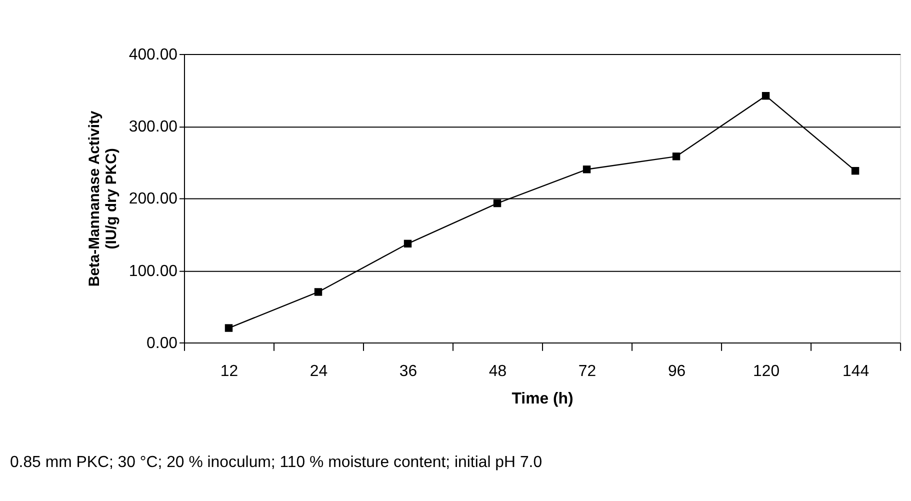 The height and width of the screenshot is (501, 911). What do you see at coordinates (856, 371) in the screenshot?
I see `x-tick-label: 144` at bounding box center [856, 371].